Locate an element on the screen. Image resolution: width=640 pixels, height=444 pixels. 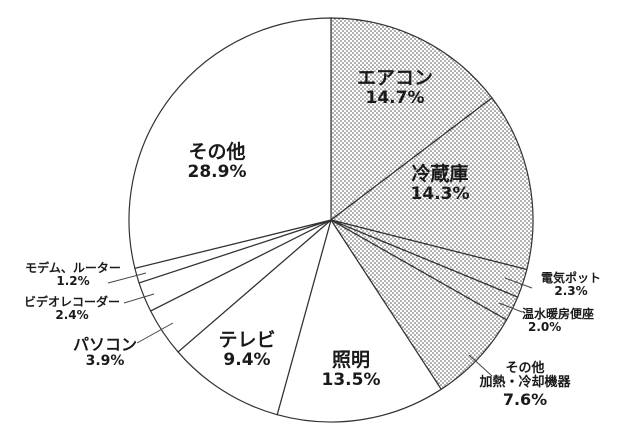
leader-pc is located at coordinates (155, 333).